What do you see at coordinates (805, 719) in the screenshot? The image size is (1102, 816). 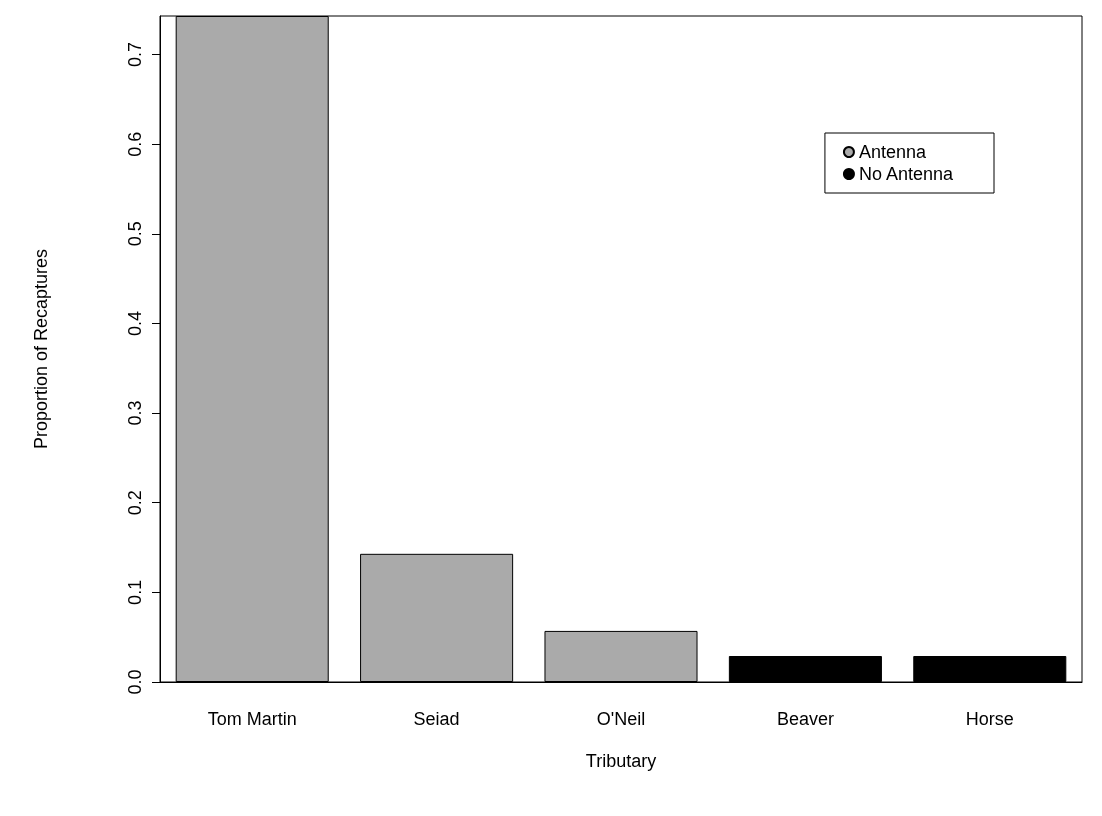 I see `x-tick-label: Beaver` at bounding box center [805, 719].